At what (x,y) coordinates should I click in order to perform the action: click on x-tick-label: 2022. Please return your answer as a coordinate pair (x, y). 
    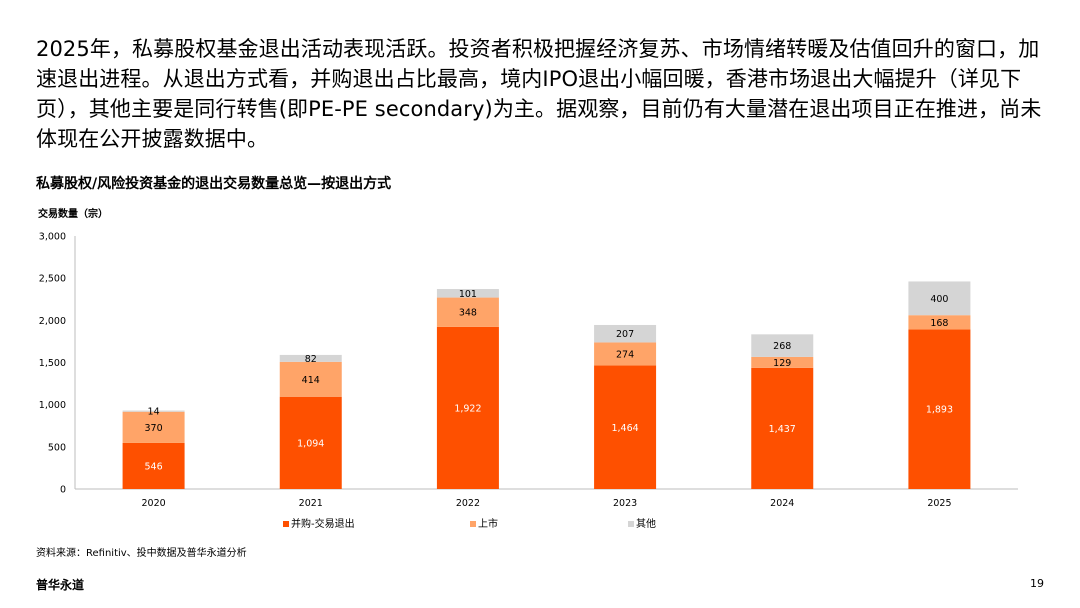
    Looking at the image, I should click on (468, 503).